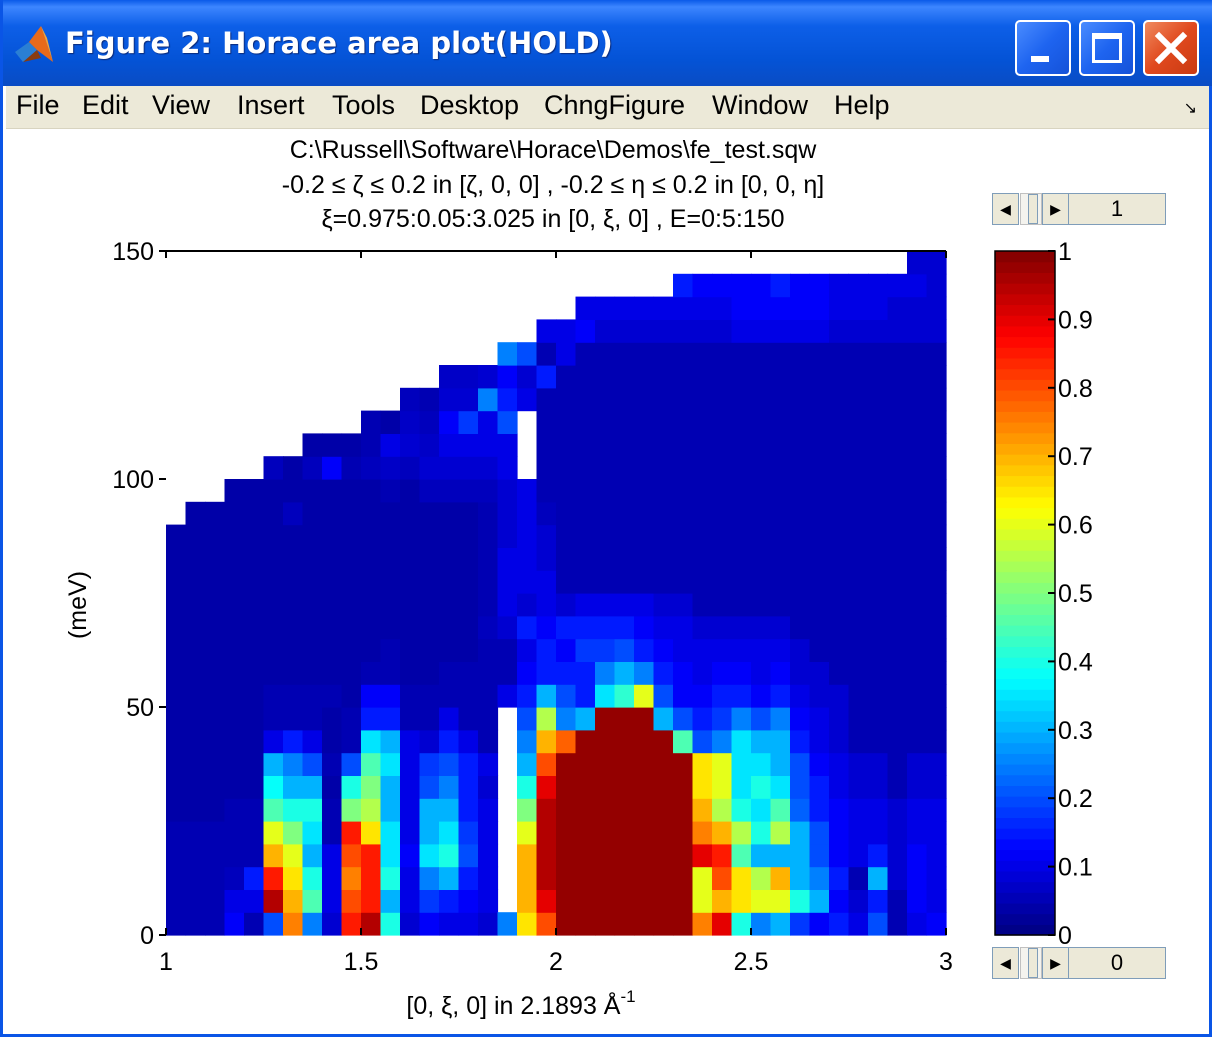  What do you see at coordinates (607, 43) in the screenshot?
I see `title-bar: Figure 2: Horace area plot(HOLD)` at bounding box center [607, 43].